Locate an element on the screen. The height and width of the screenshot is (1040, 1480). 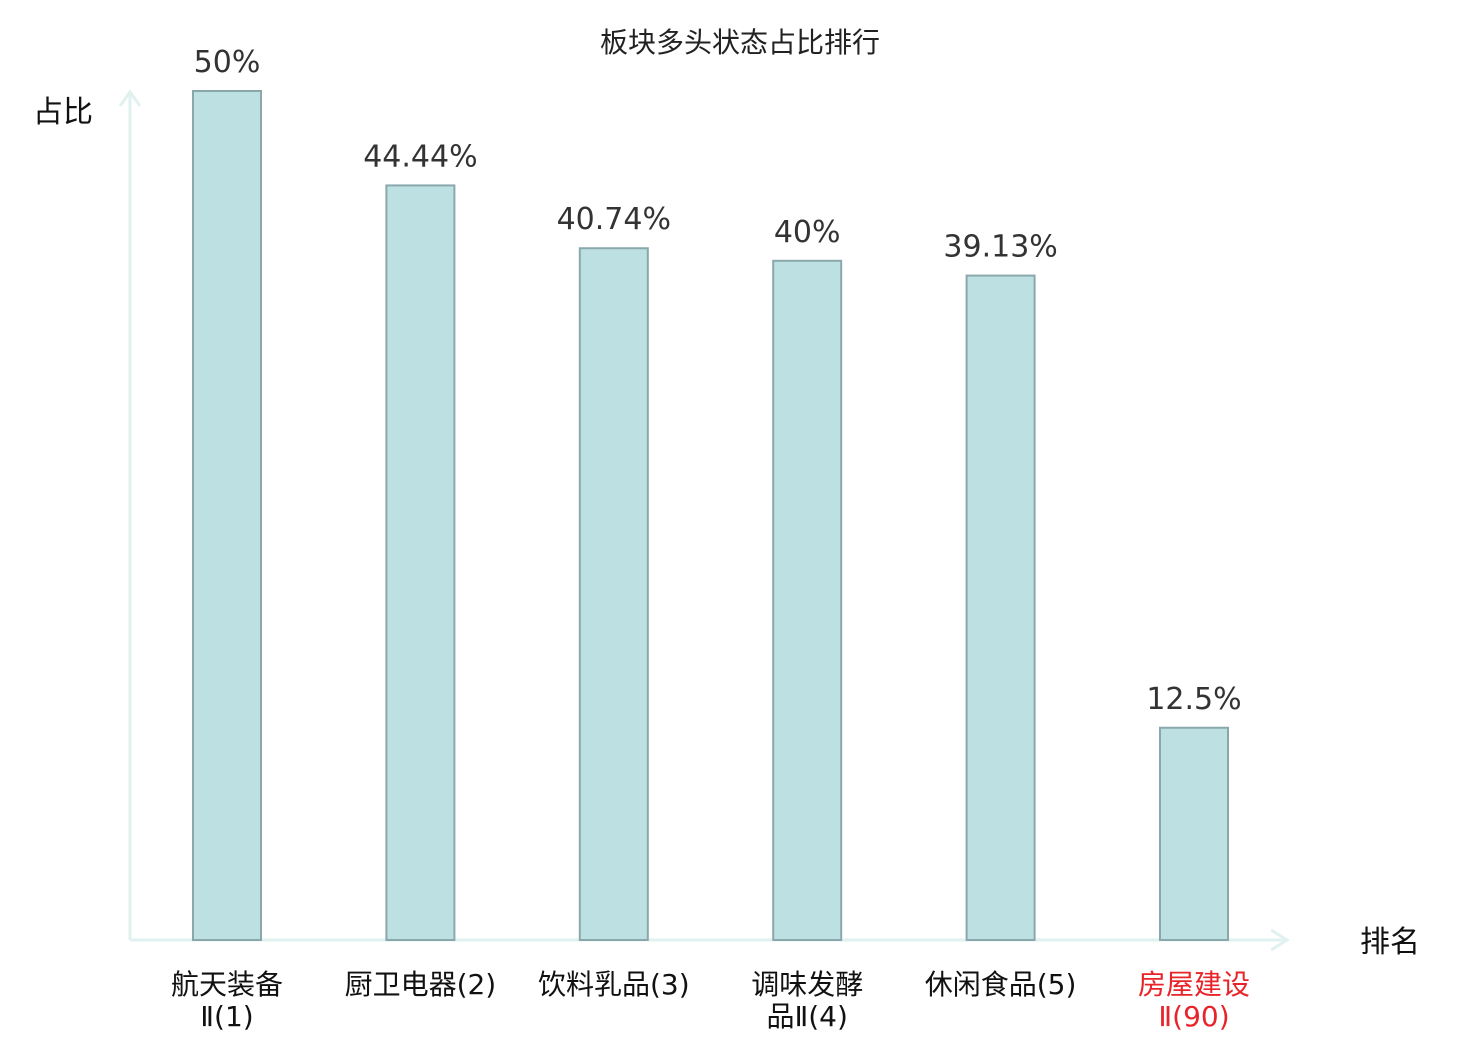
chart-title: 板块多头状态占比排行 is located at coordinates (740, 42).